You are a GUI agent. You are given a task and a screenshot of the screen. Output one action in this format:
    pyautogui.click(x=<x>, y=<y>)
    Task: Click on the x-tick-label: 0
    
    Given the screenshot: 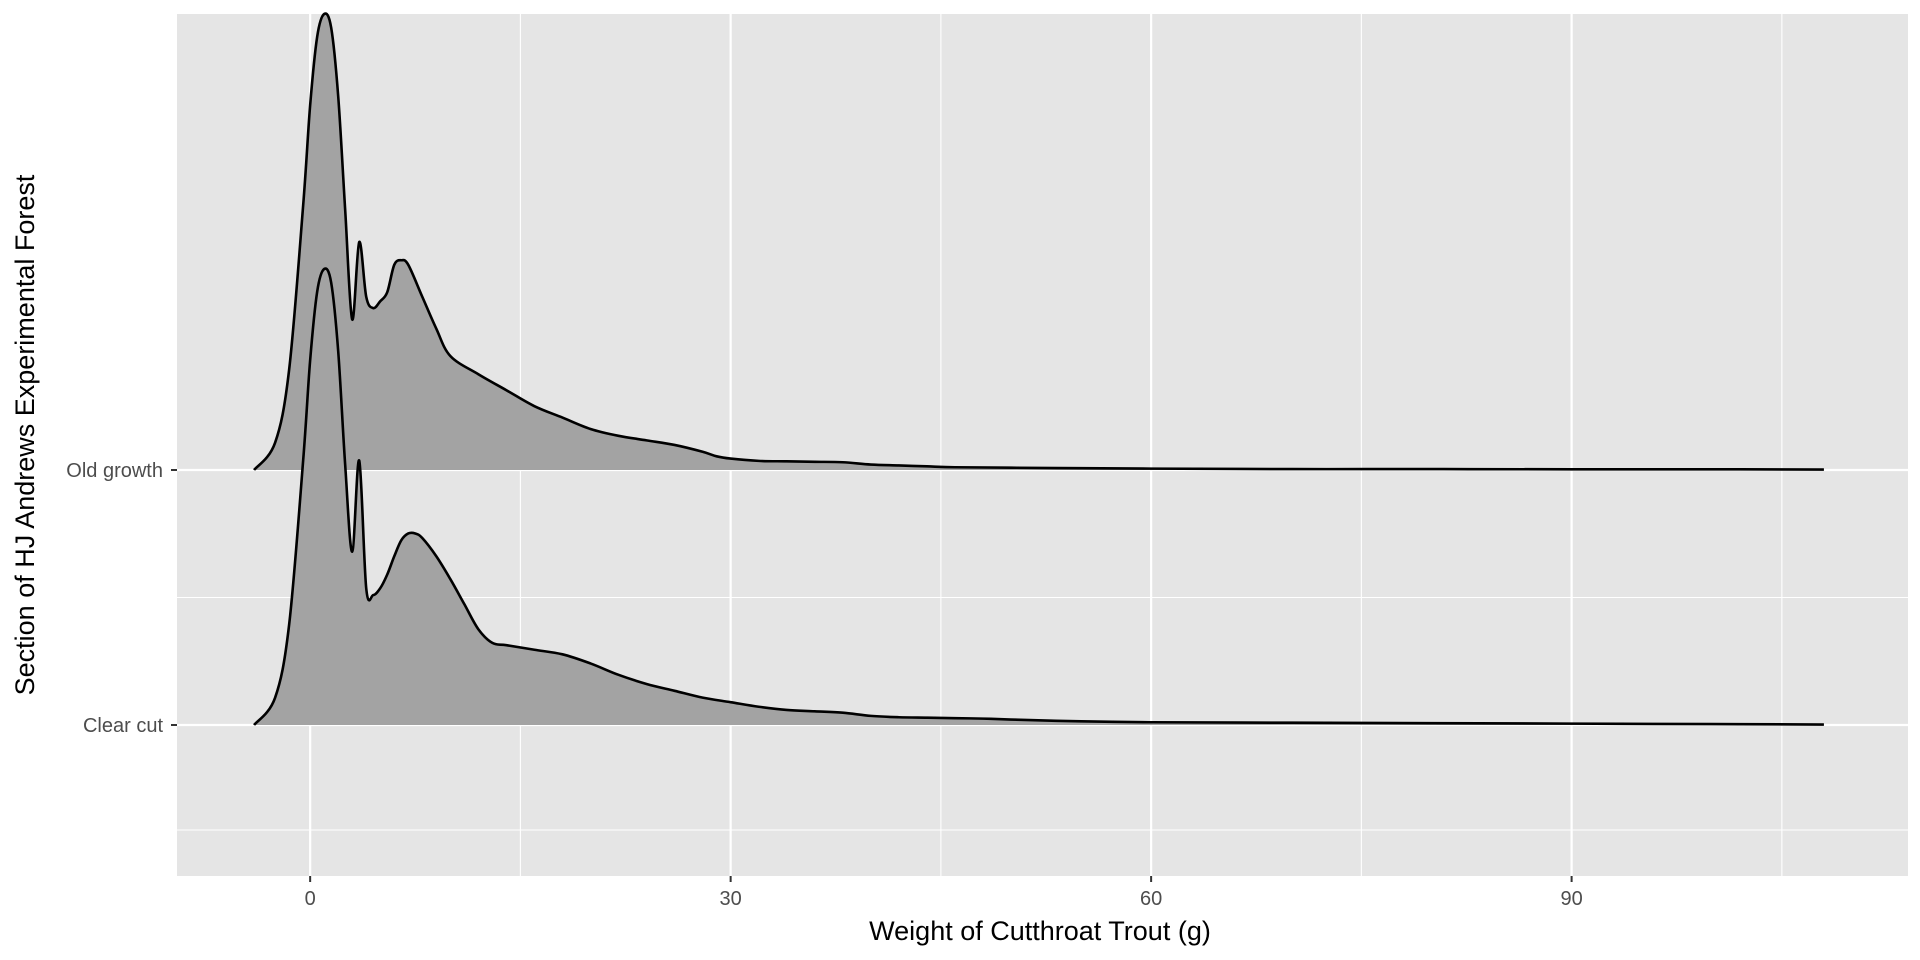 What is the action you would take?
    pyautogui.click(x=310, y=899)
    